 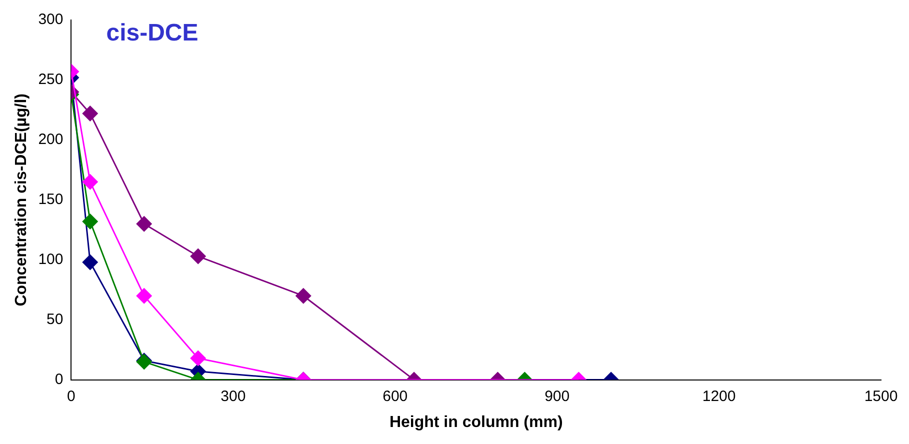 I want to click on chart-title: cis-DCE, so click(x=152, y=33).